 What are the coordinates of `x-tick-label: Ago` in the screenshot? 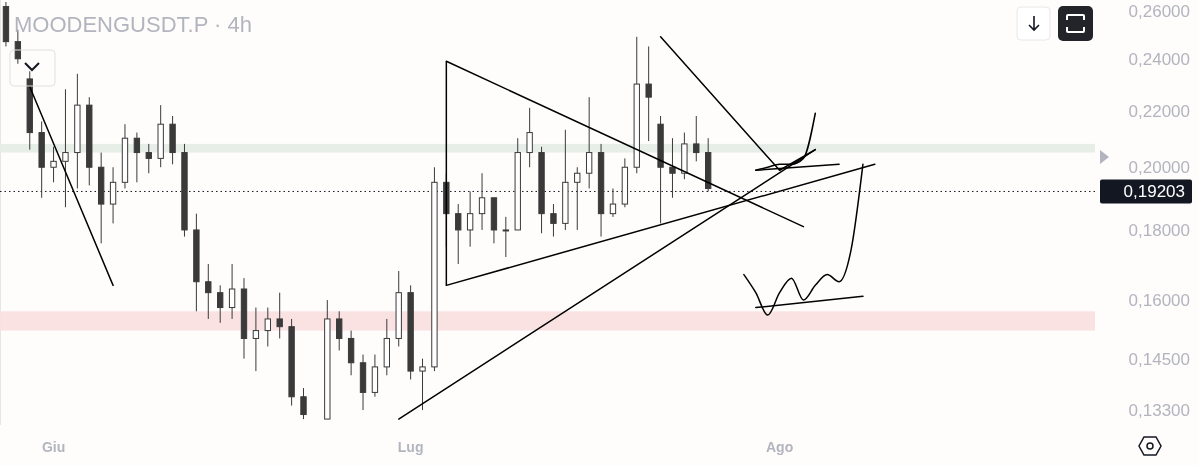 It's located at (779, 447).